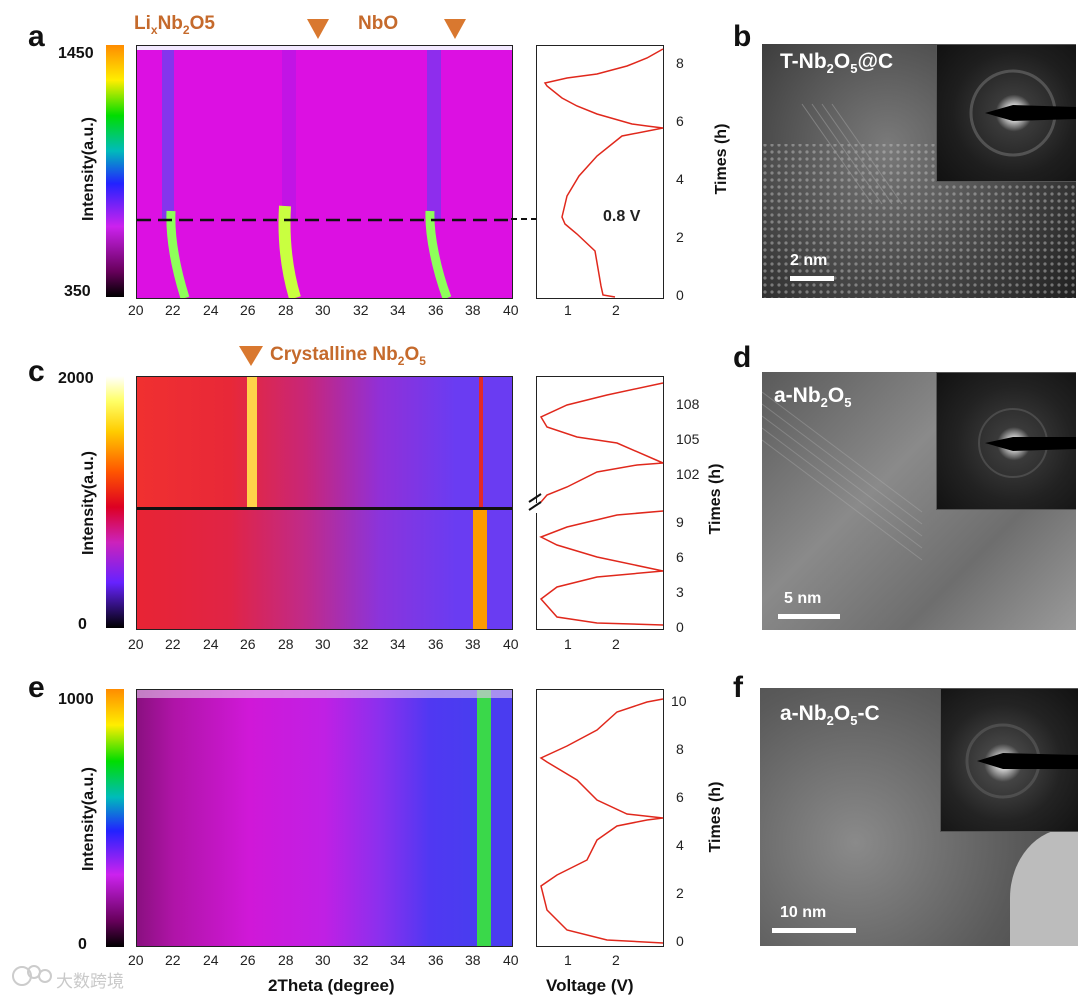  What do you see at coordinates (814, 930) in the screenshot?
I see `scale-bar-f` at bounding box center [814, 930].